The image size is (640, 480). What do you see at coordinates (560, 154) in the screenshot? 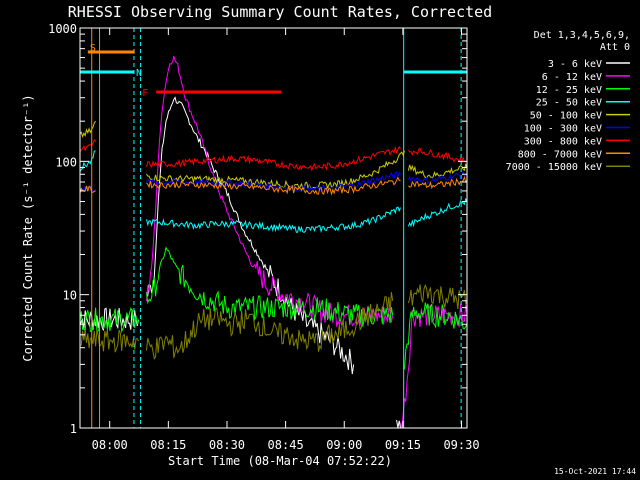
I see `legend-label-7: 800 - 7000 keV` at bounding box center [560, 154].